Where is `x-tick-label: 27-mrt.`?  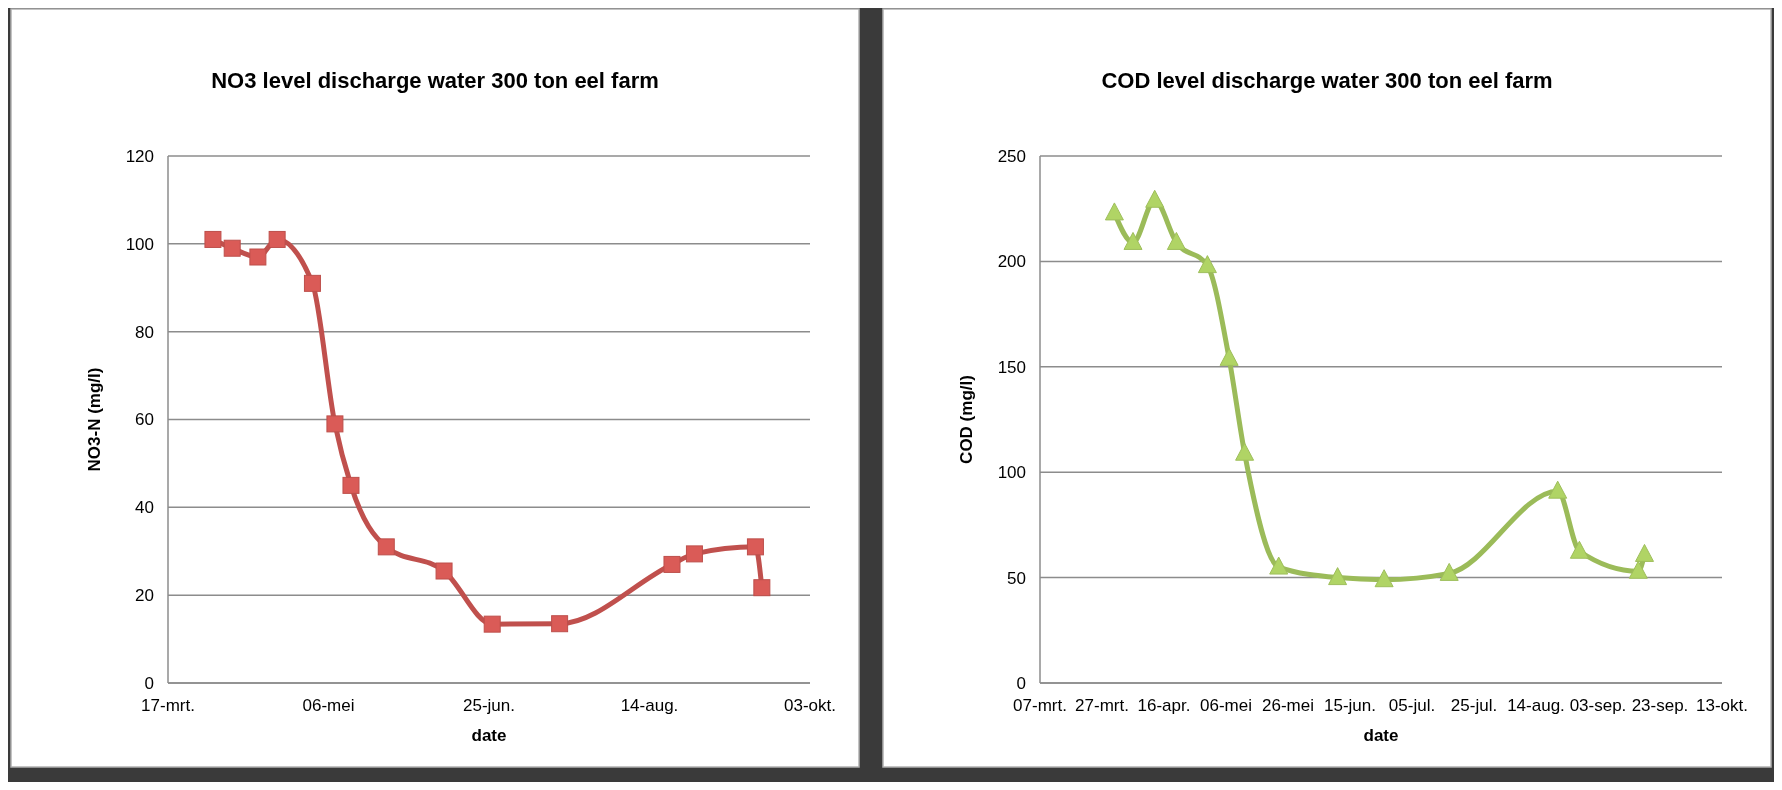 x-tick-label: 27-mrt. is located at coordinates (1102, 705).